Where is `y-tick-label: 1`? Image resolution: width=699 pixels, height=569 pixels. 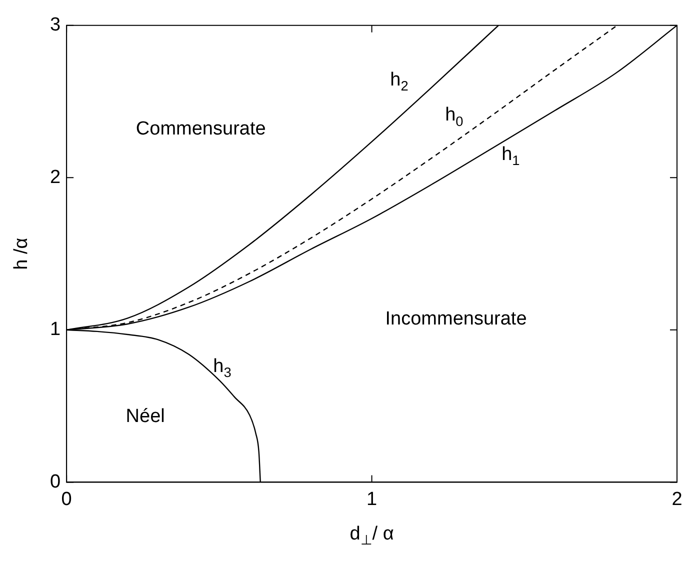
y-tick-label: 1 is located at coordinates (55, 329).